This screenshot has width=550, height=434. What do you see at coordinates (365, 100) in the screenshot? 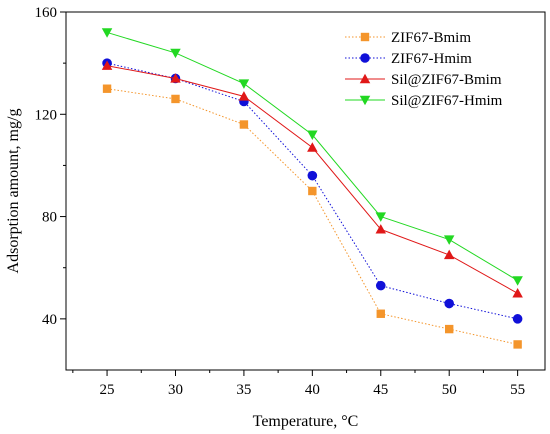
I see `legend-marker-sil-zif67-hmim` at bounding box center [365, 100].